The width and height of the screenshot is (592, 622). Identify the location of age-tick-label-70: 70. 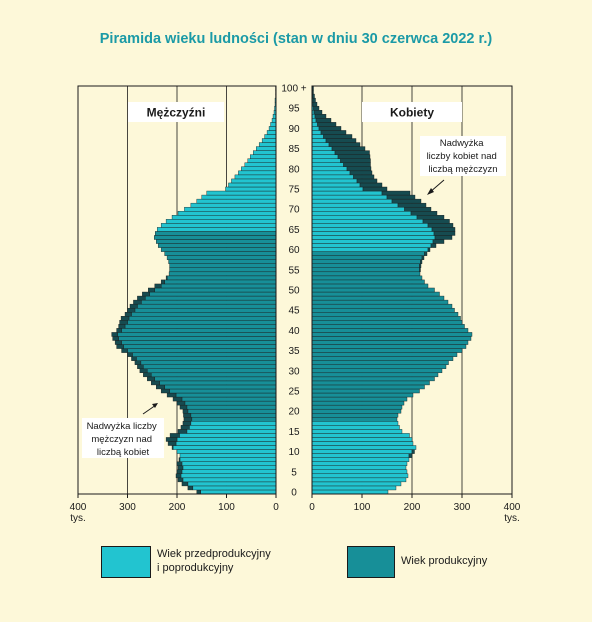
(294, 210).